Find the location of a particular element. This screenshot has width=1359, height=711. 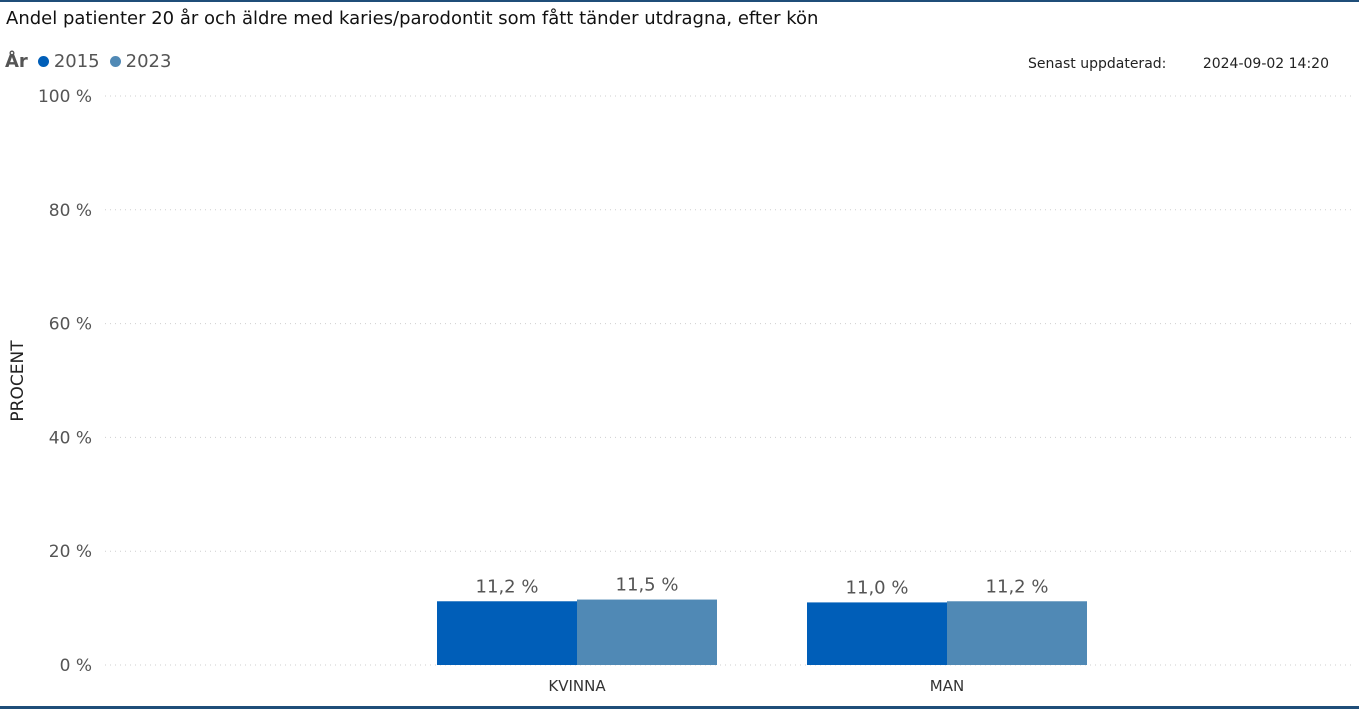

y-tick-label: 80 % is located at coordinates (70, 211).